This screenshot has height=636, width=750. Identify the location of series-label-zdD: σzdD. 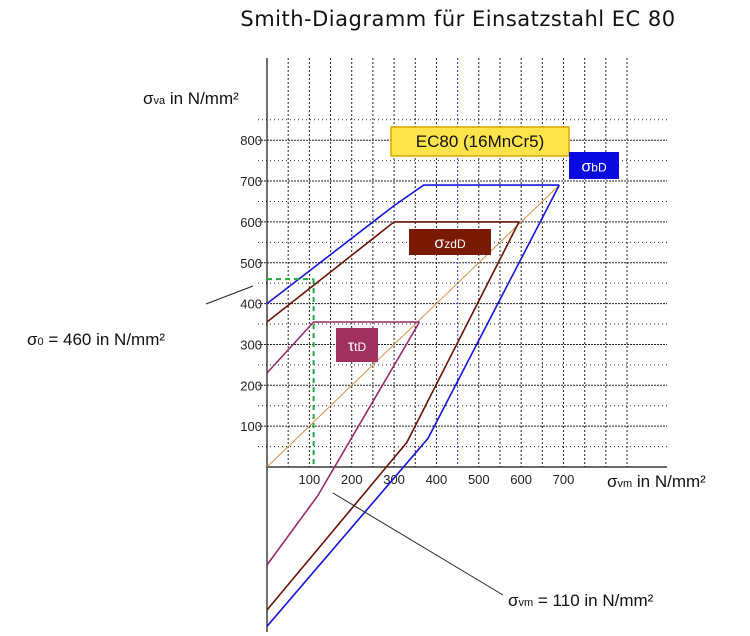
(450, 242).